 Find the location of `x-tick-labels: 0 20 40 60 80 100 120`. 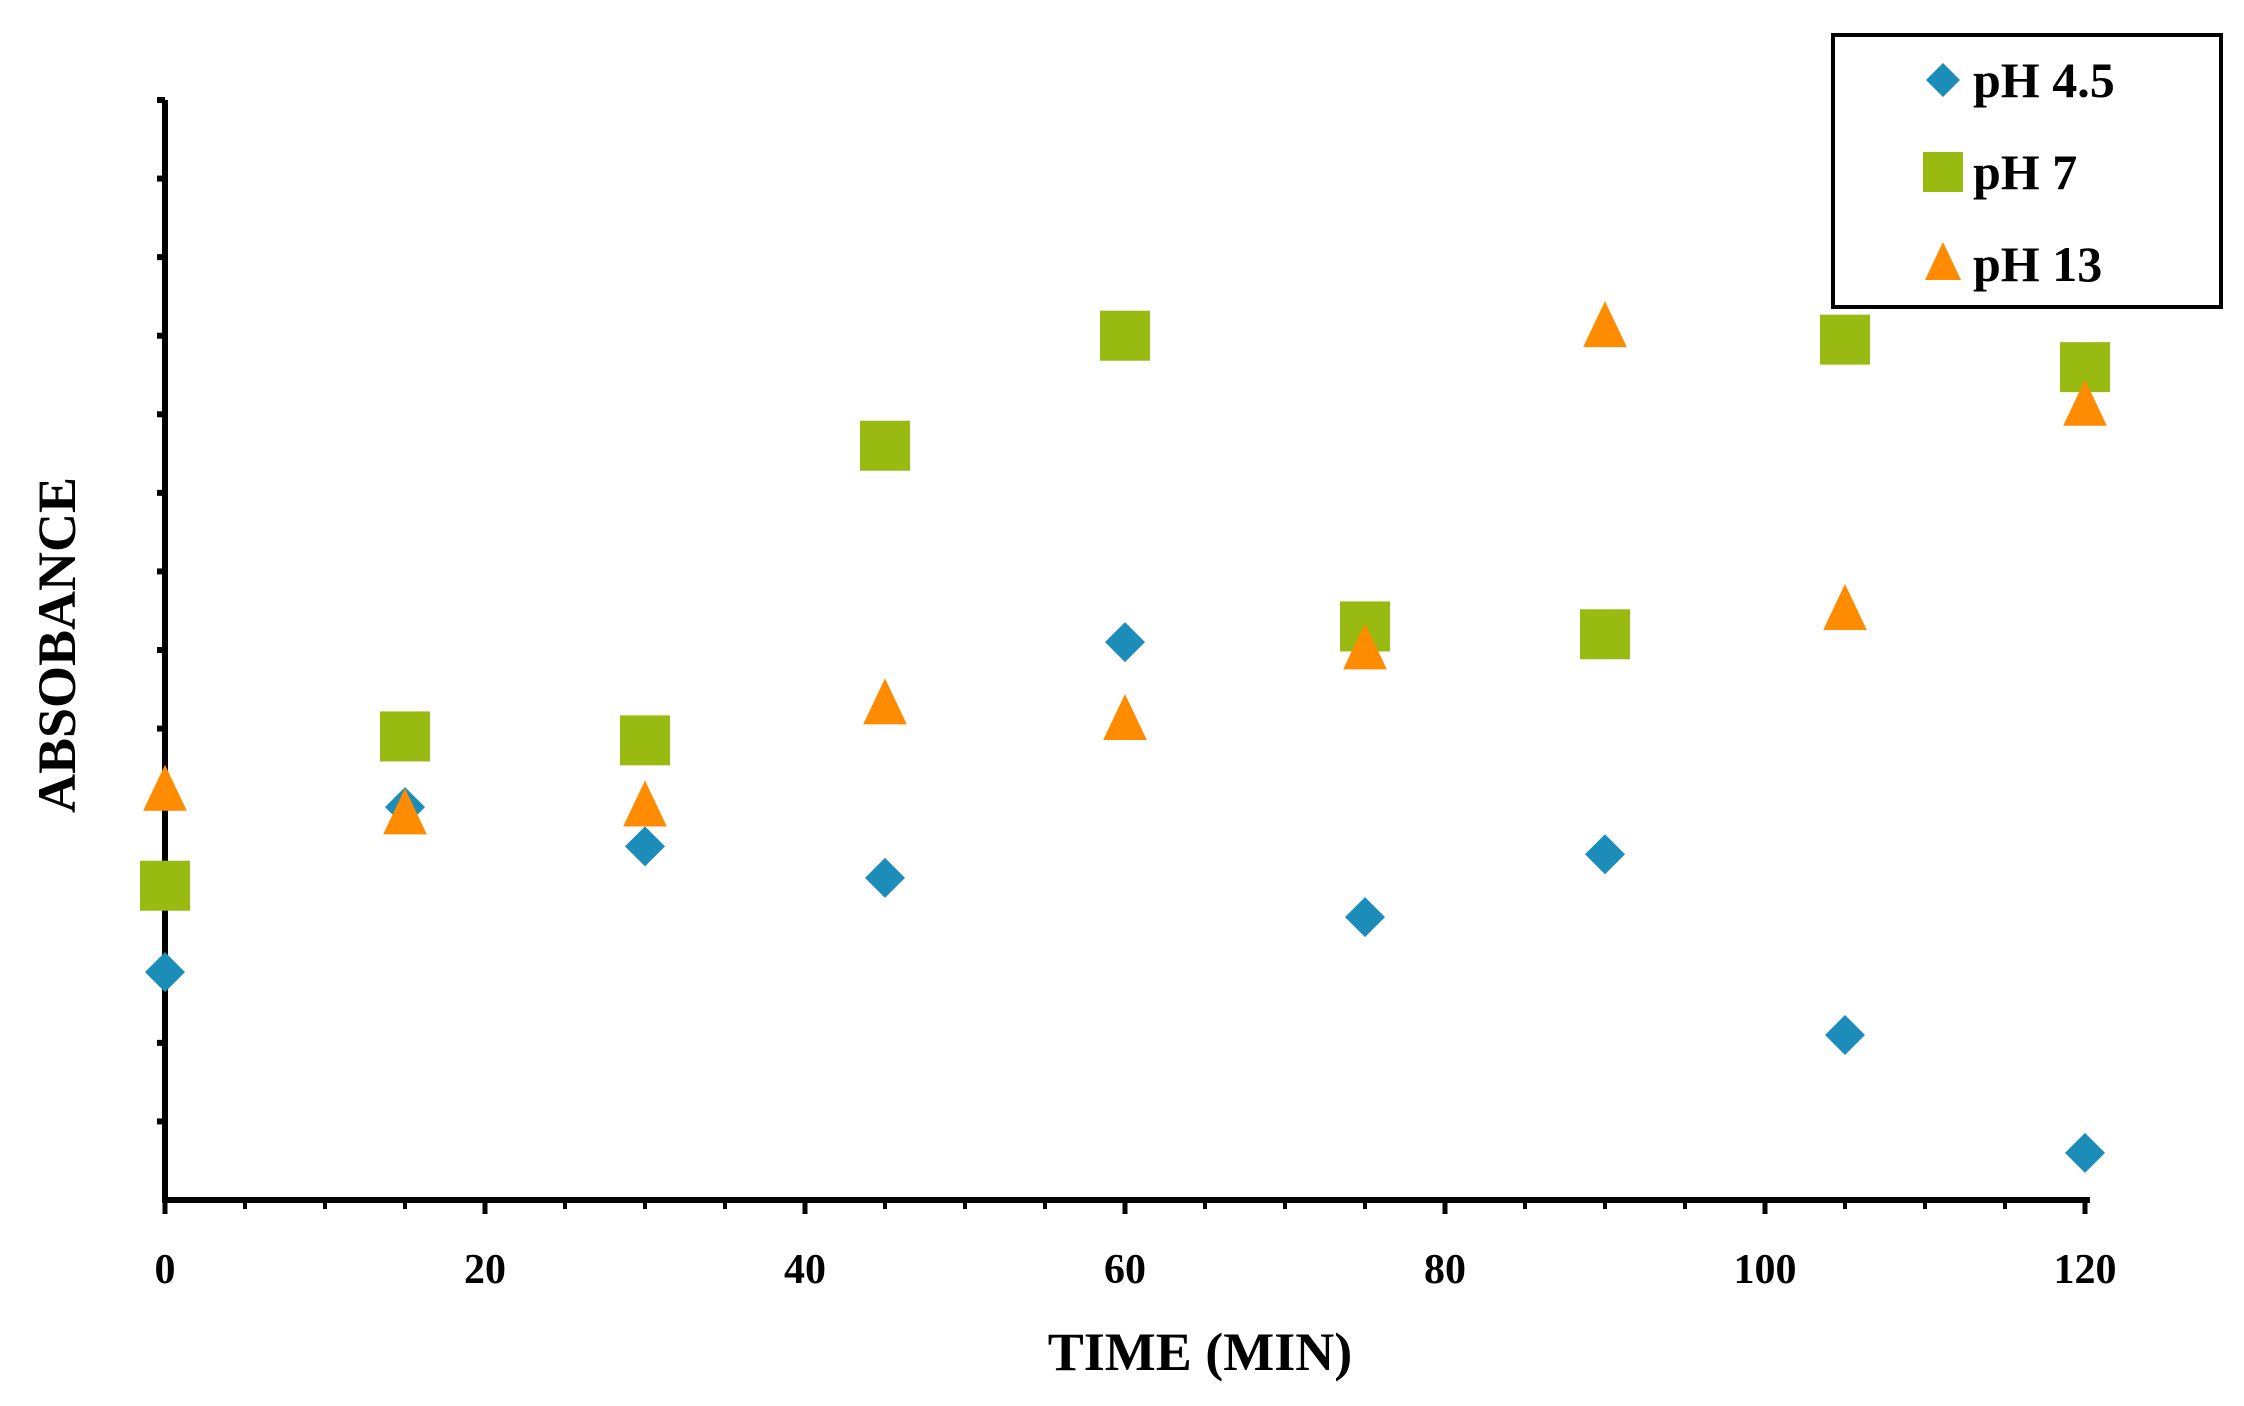

x-tick-labels: 0 20 40 60 80 100 120 is located at coordinates (1136, 1270).